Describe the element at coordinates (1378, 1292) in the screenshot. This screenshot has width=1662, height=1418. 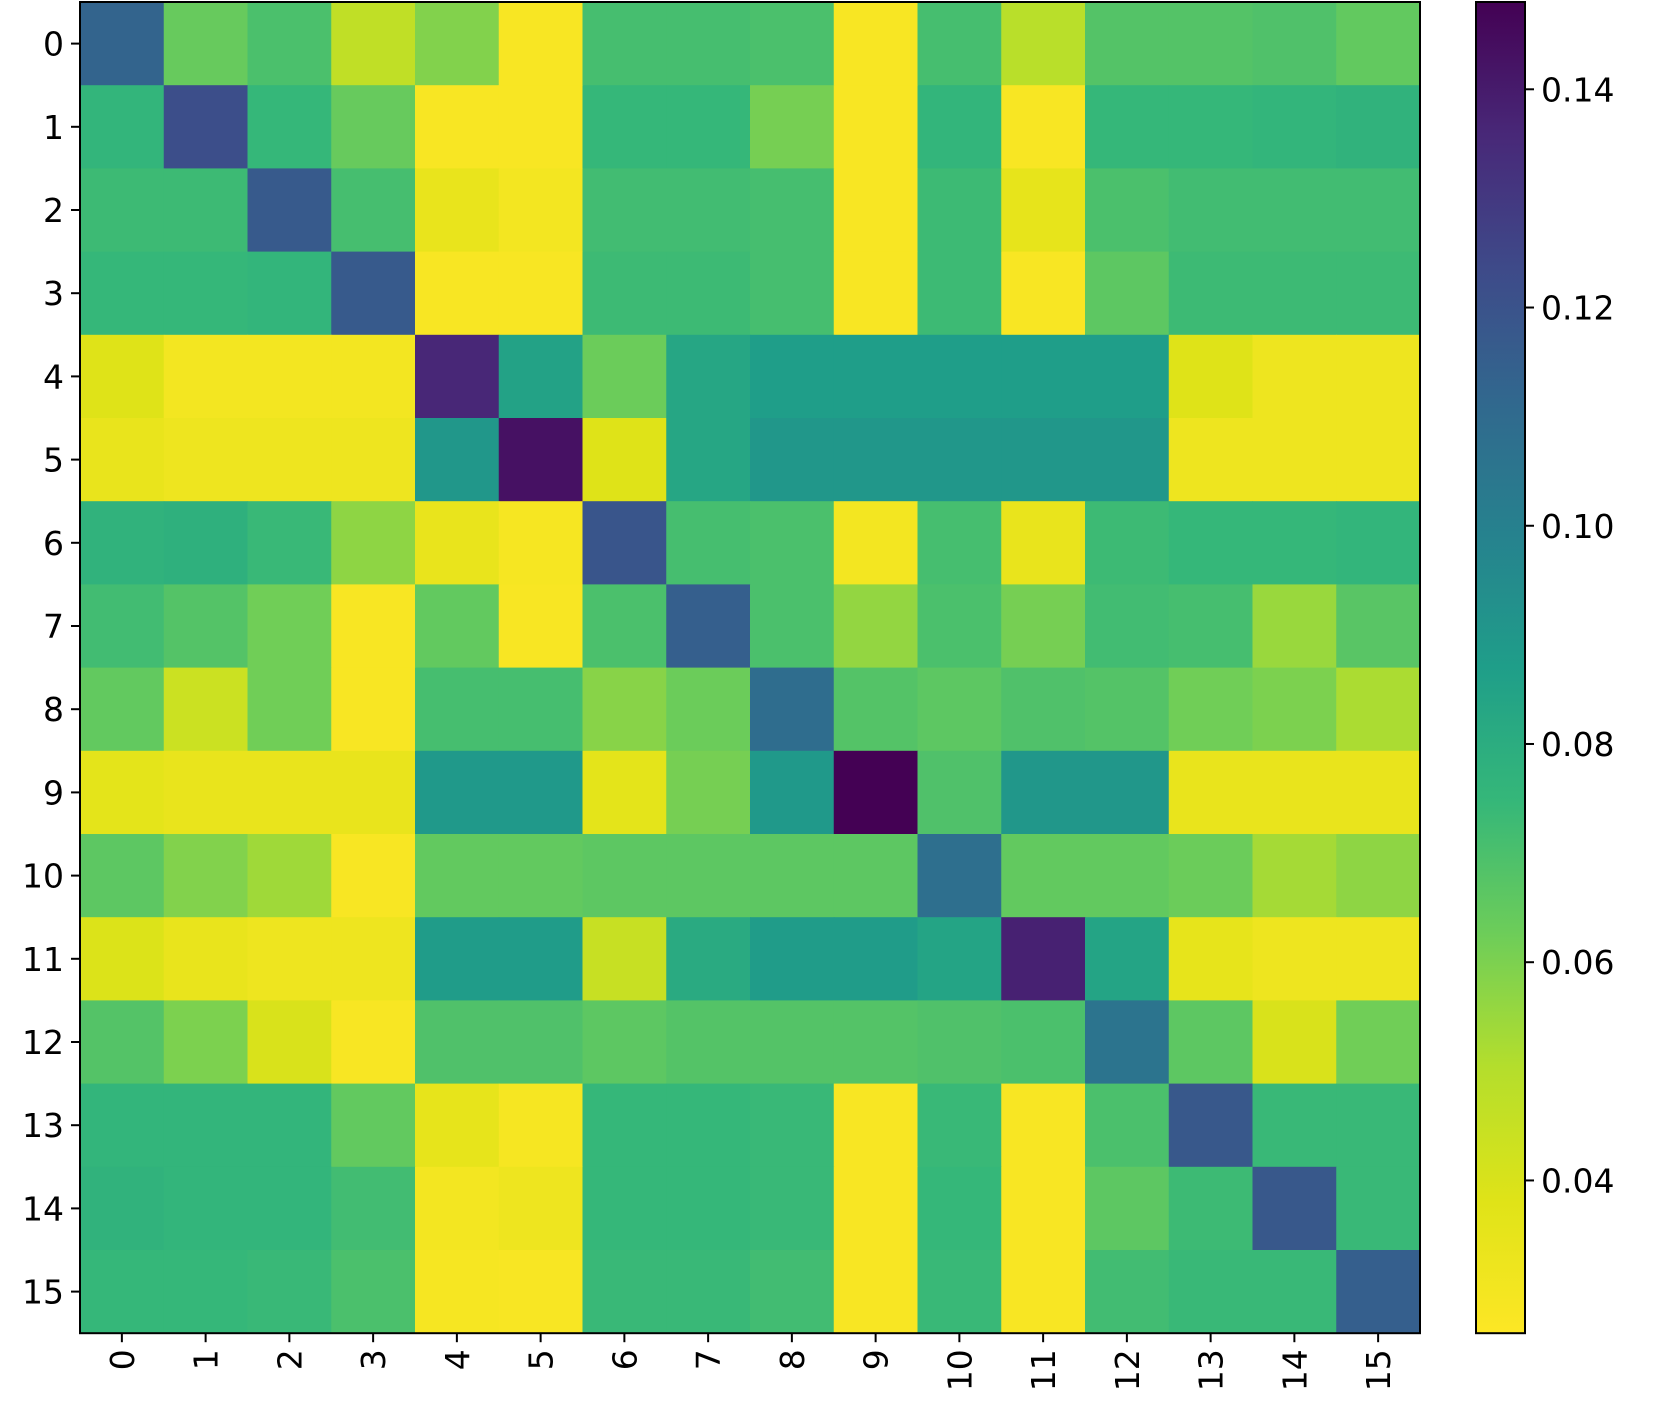
I see `heatmap-cell-r15-c15` at that location.